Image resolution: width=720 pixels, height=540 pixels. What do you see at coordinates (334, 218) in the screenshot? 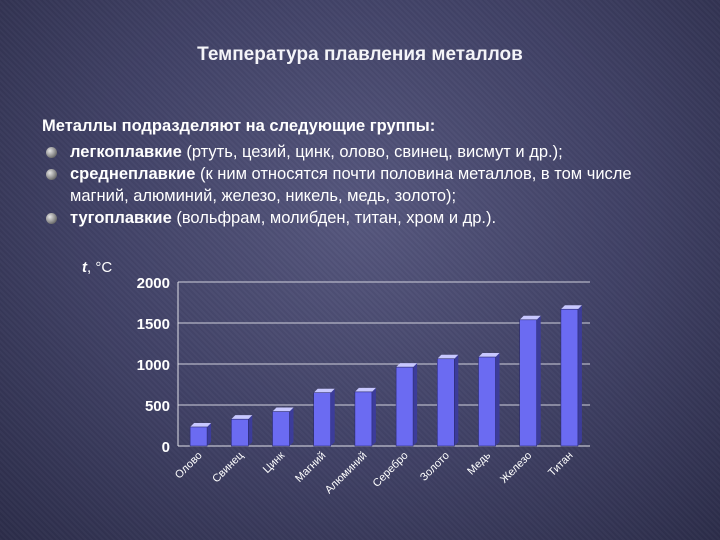
I see `group-desc: (вольфрам, молибден, титан, хром и др.).` at bounding box center [334, 218].